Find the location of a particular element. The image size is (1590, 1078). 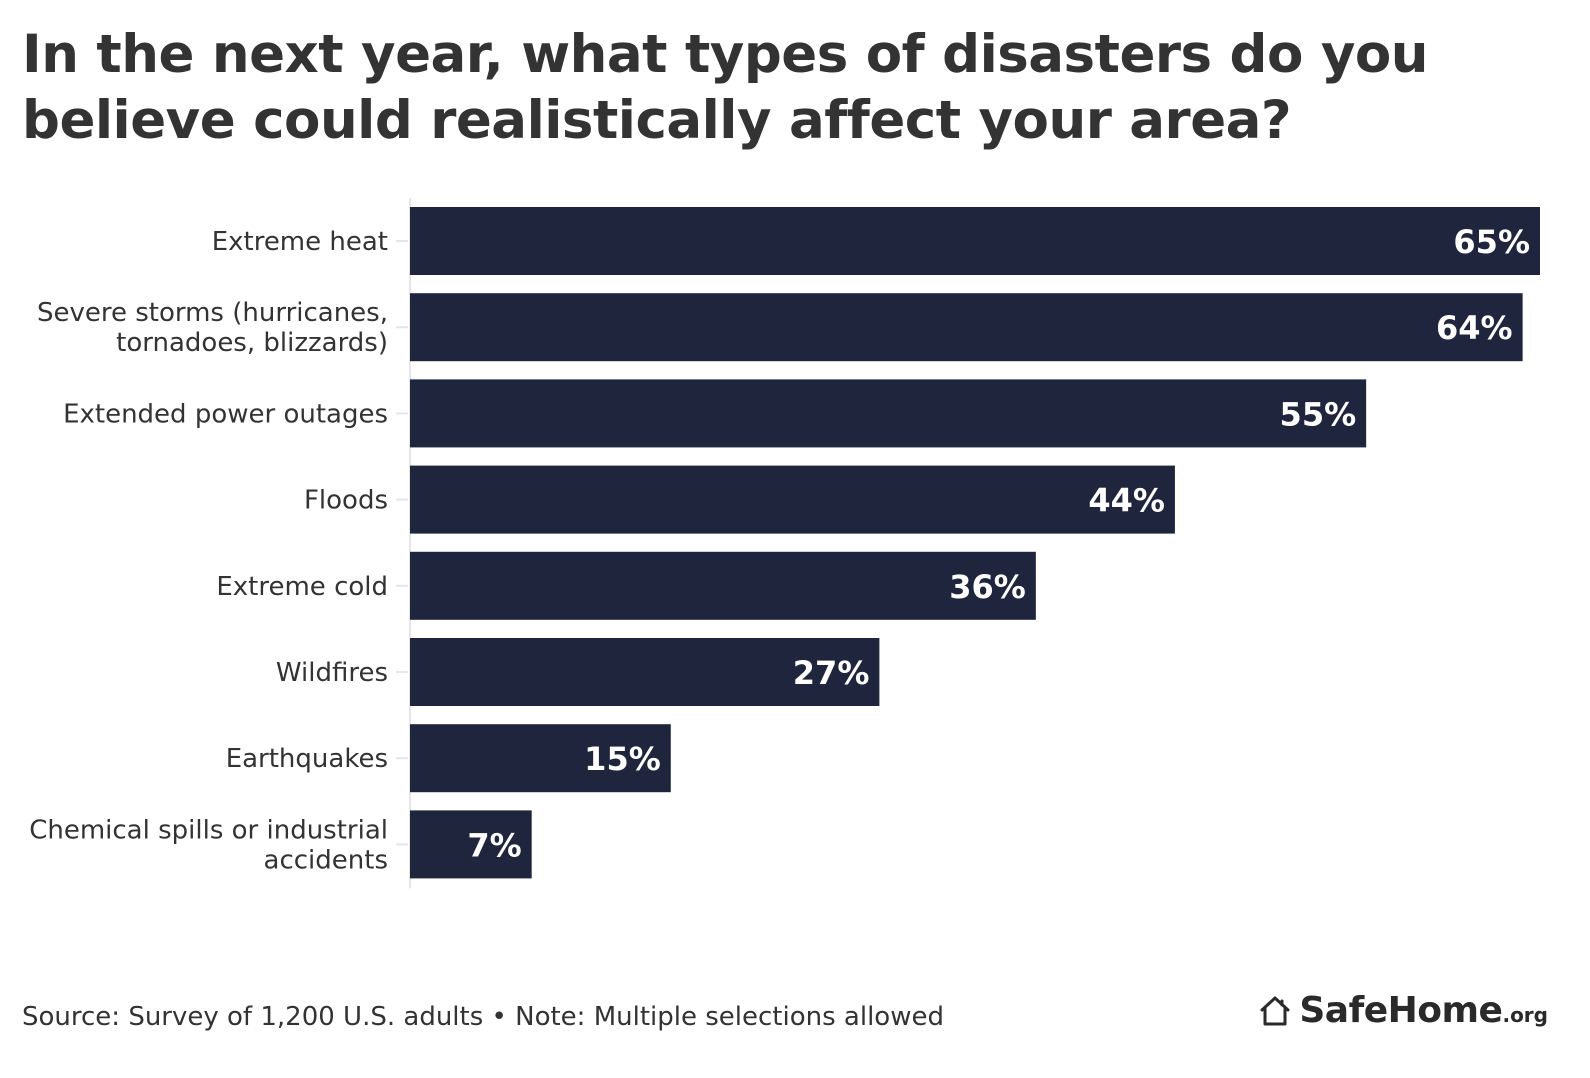

bar-value-label: 65% is located at coordinates (1491, 242).